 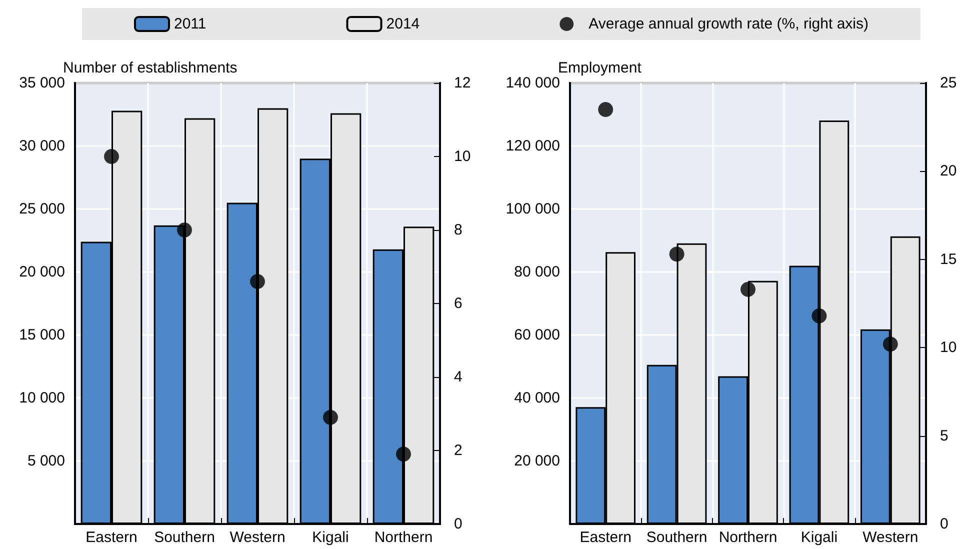 I want to click on legend-label: Average annual growth rate (%, right axis), so click(x=728, y=24).